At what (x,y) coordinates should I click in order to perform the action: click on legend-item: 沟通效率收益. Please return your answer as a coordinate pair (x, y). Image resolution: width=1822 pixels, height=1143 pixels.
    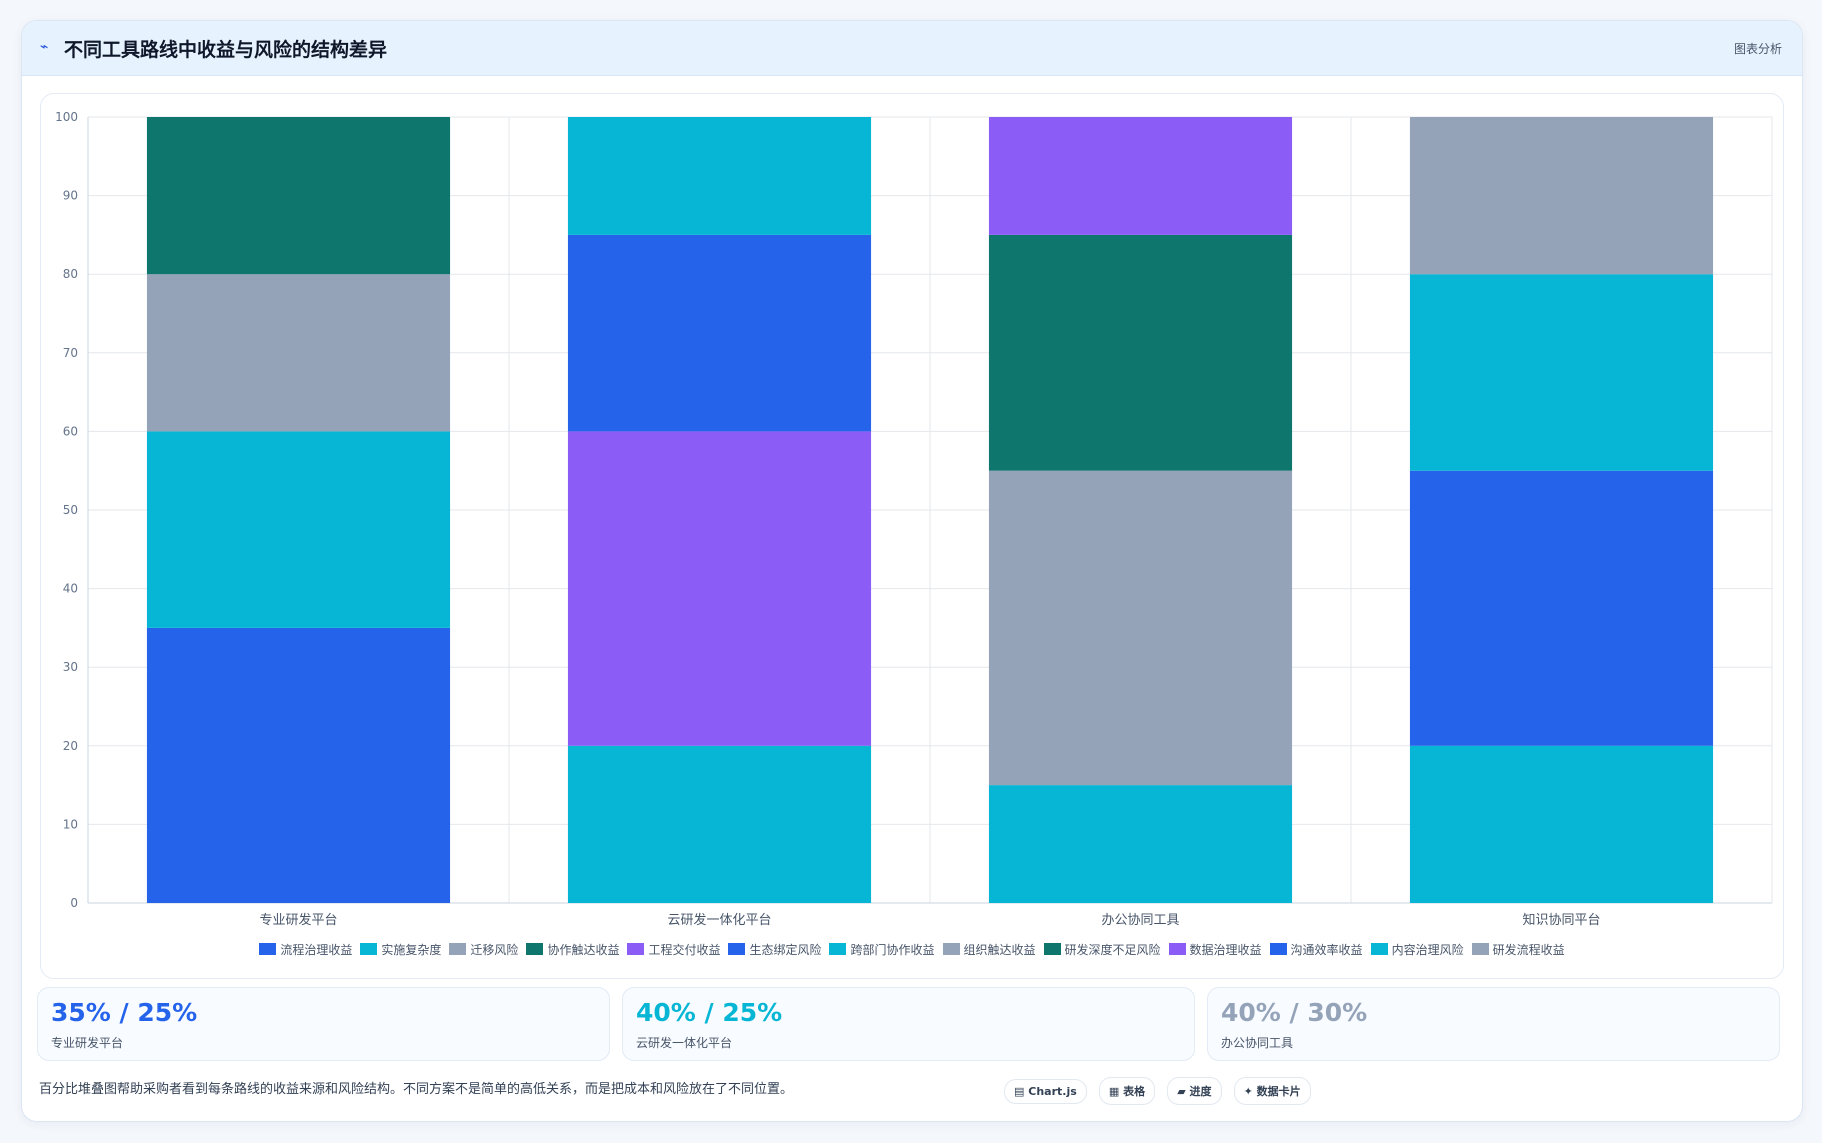
    Looking at the image, I should click on (1316, 949).